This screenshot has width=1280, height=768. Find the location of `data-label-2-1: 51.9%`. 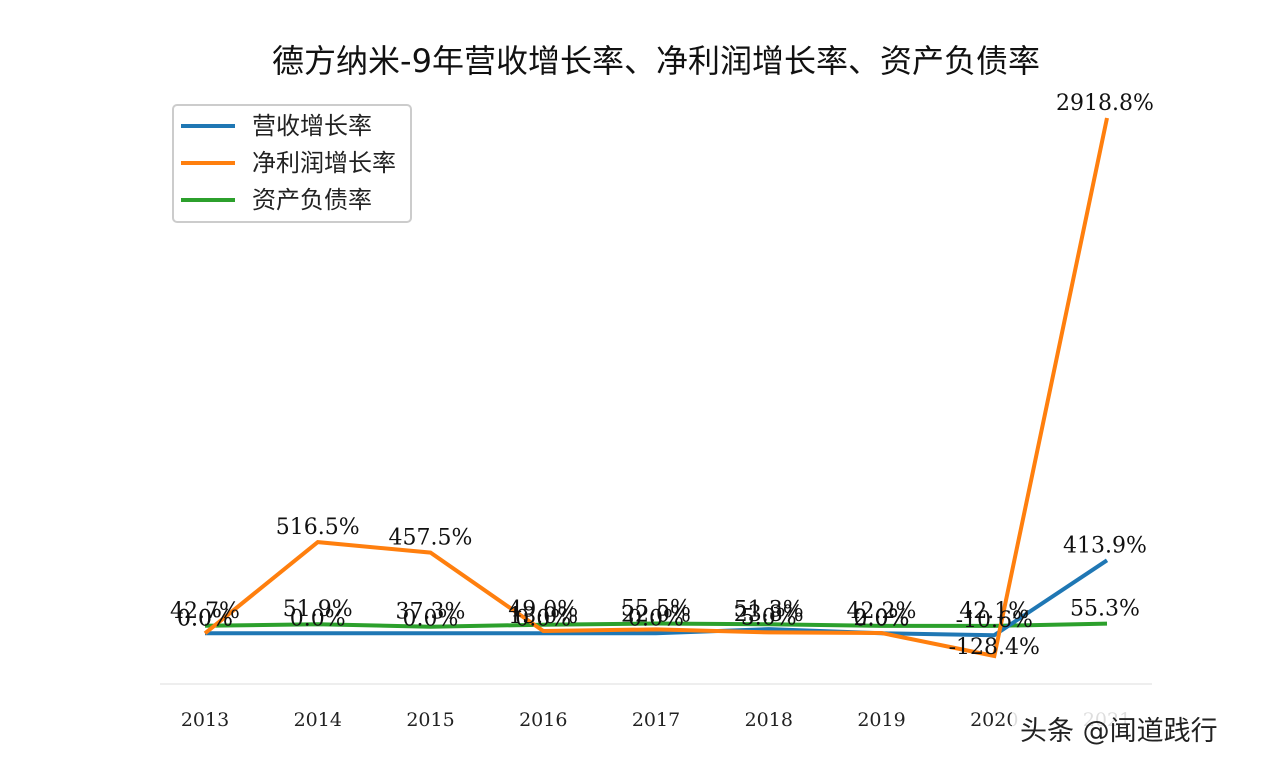

data-label-2-1: 51.9% is located at coordinates (318, 609).